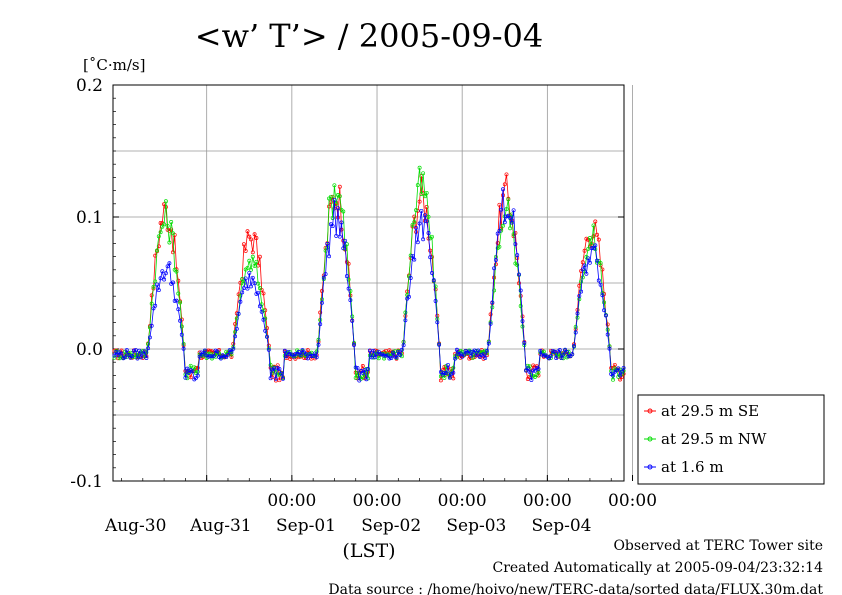 The image size is (842, 595). Describe the element at coordinates (650, 411) in the screenshot. I see `legend-swatch-marker` at that location.